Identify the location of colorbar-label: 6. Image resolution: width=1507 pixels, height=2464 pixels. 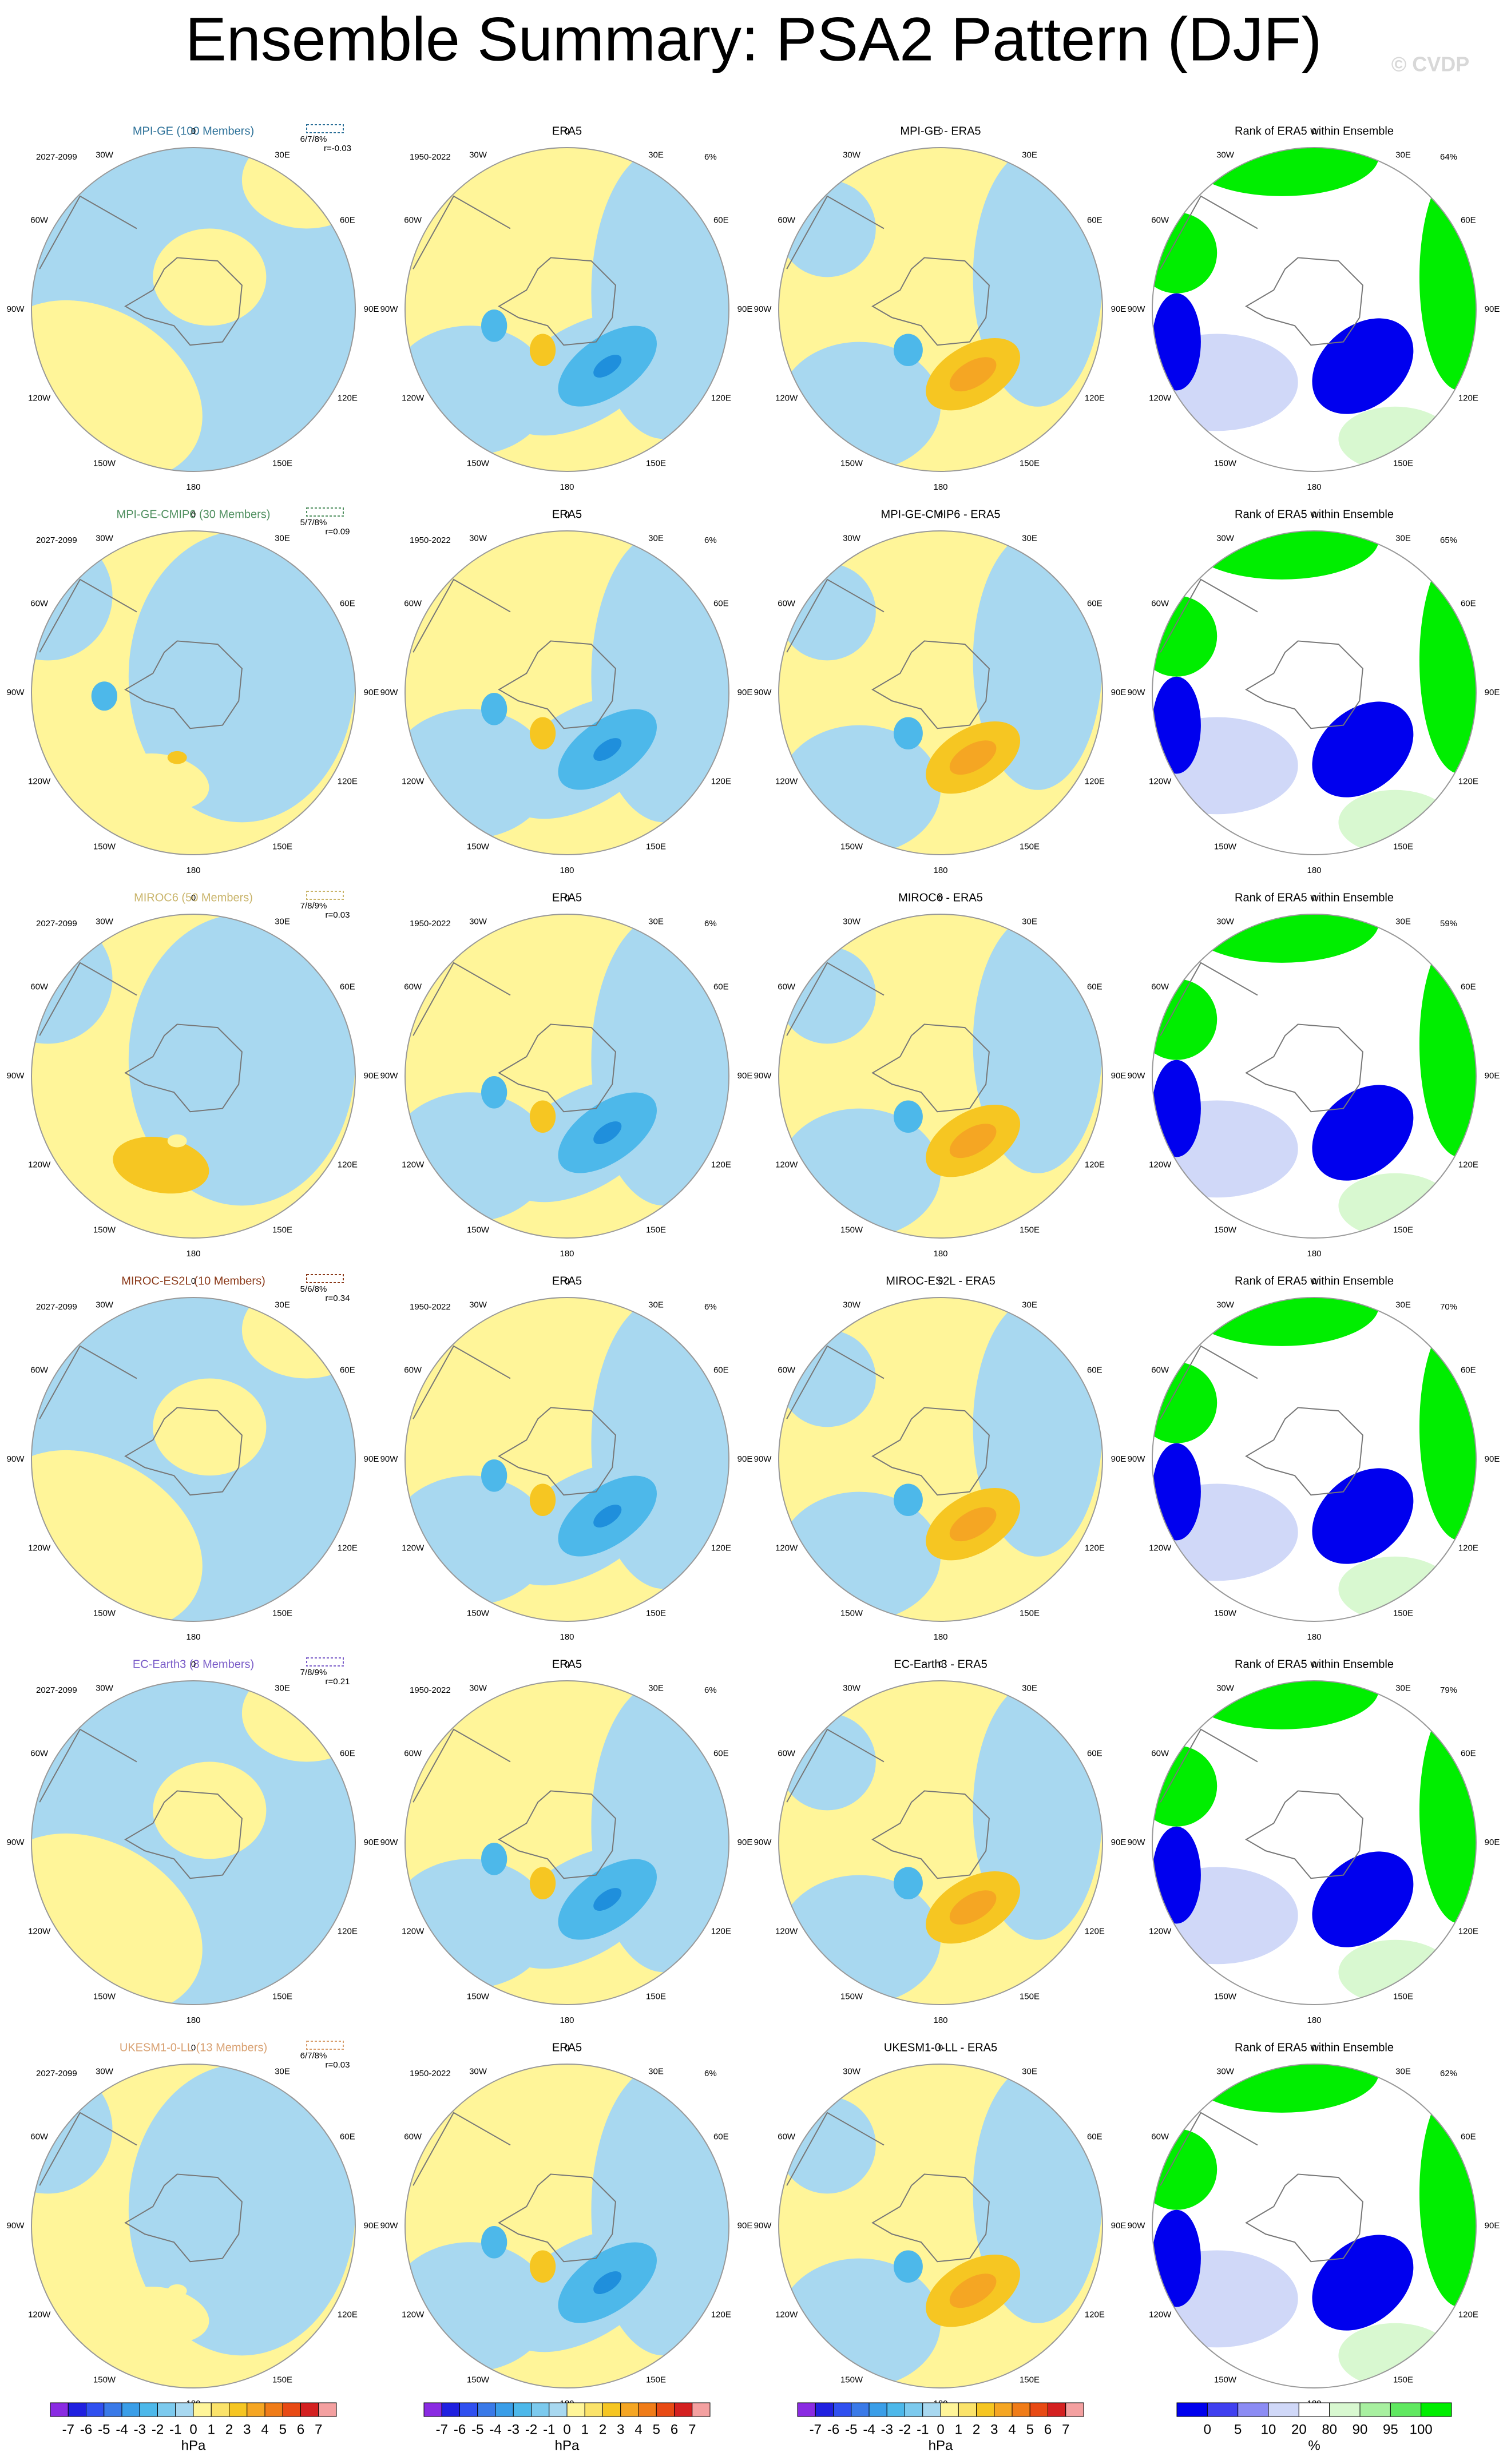
(674, 2429).